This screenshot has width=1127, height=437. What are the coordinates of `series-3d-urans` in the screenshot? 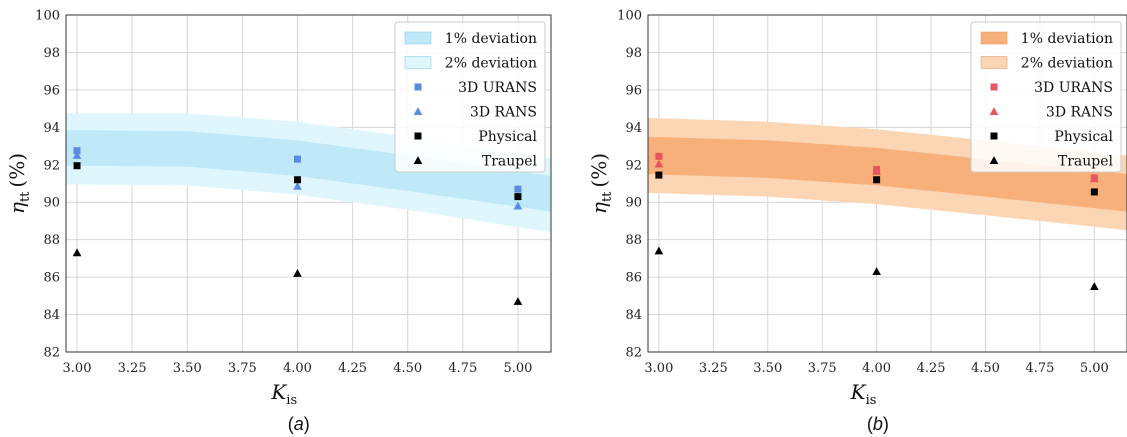 It's located at (297, 170).